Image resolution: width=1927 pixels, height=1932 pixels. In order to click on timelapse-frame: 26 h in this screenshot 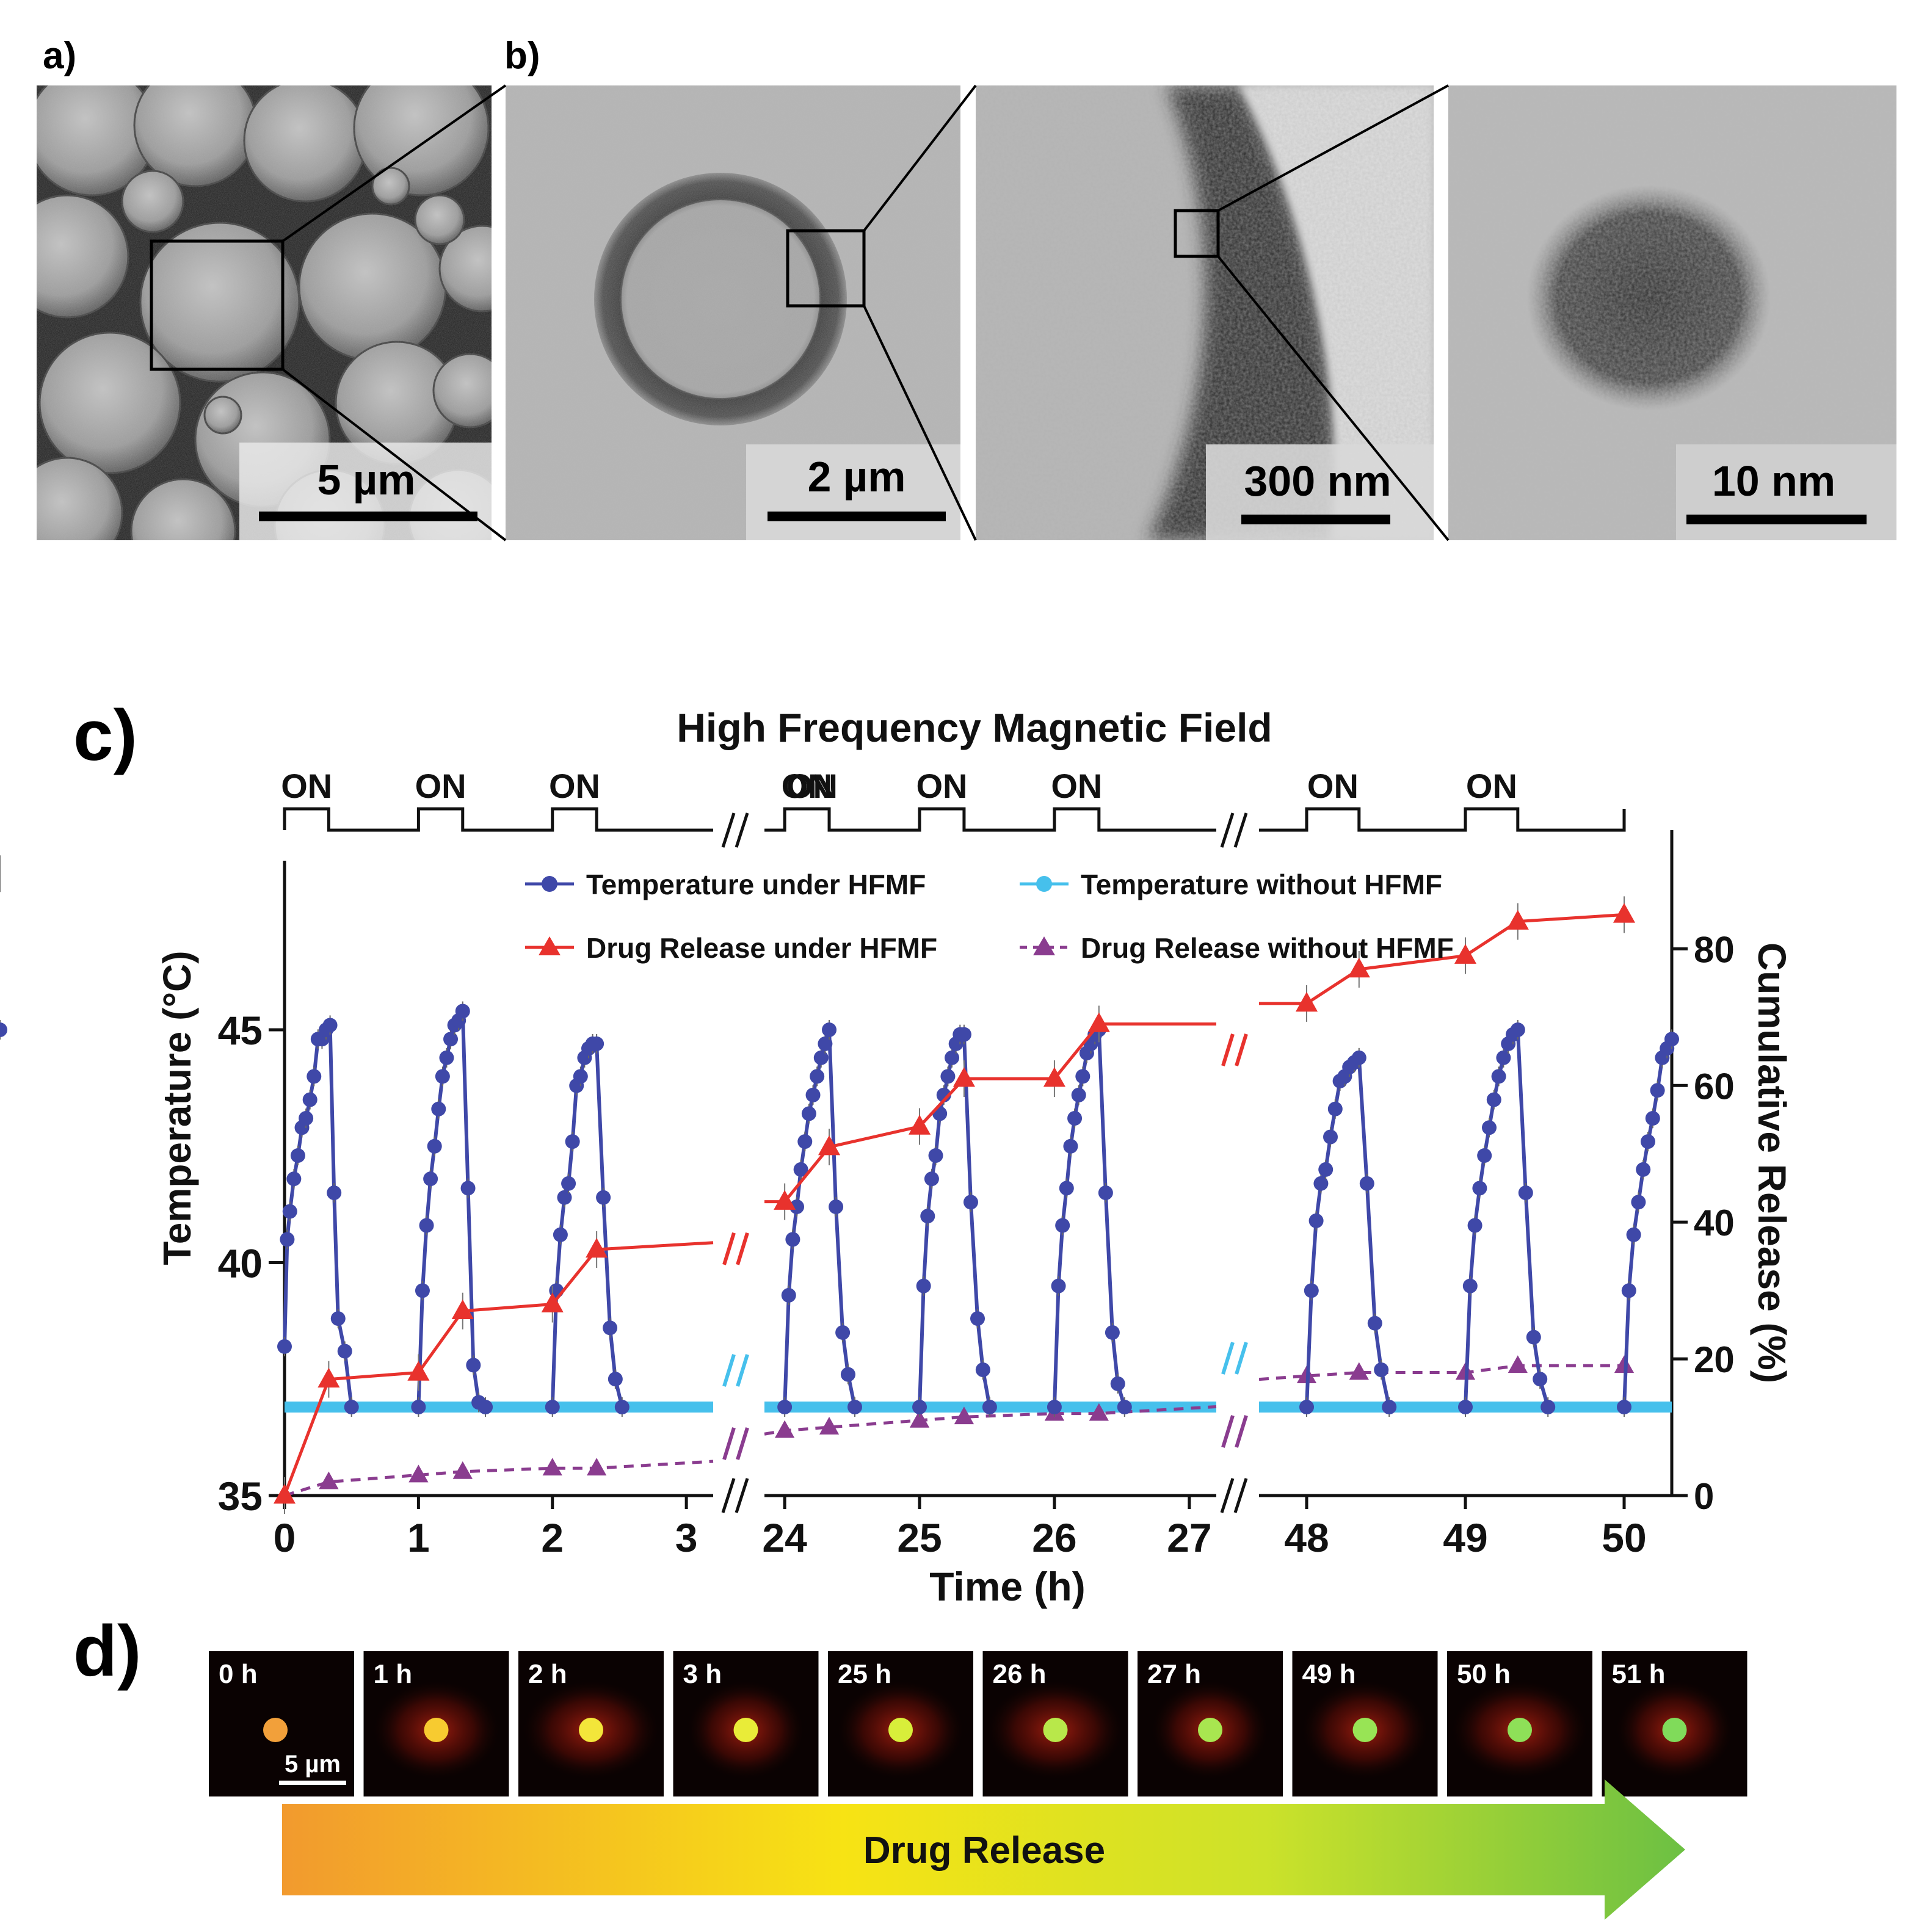, I will do `click(1055, 1723)`.